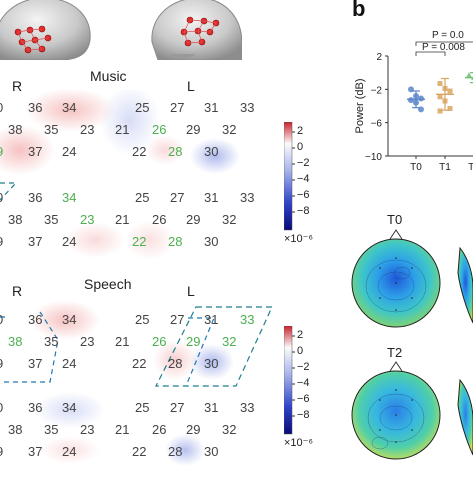 The image size is (473, 478). I want to click on colorbar-tick-label: 2, so click(300, 335).